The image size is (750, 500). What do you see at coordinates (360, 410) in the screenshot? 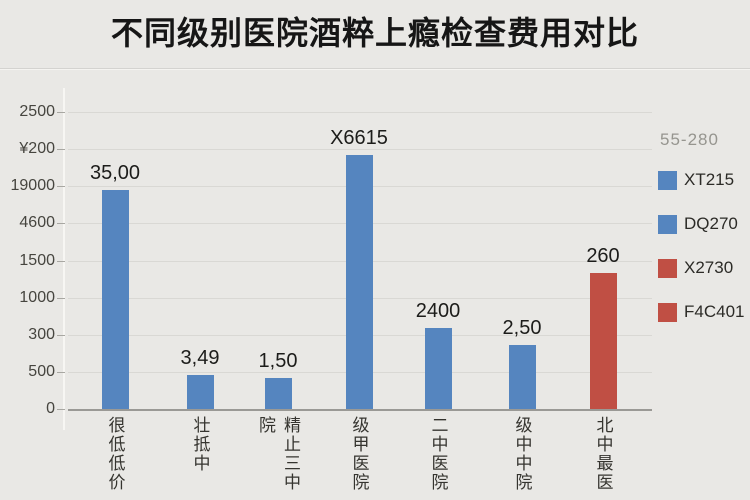
I see `x-axis-baseline` at bounding box center [360, 410].